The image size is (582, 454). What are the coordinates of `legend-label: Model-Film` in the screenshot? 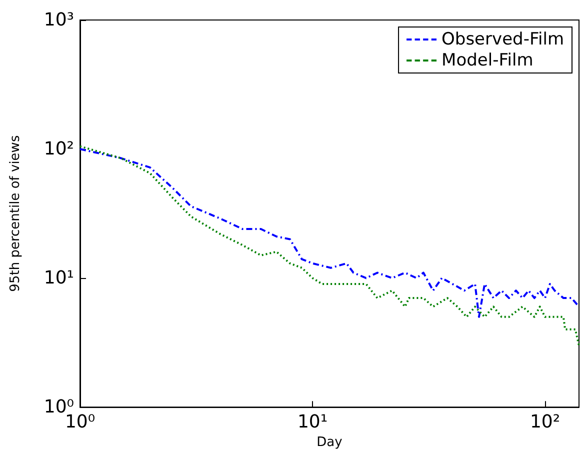 It's located at (488, 60).